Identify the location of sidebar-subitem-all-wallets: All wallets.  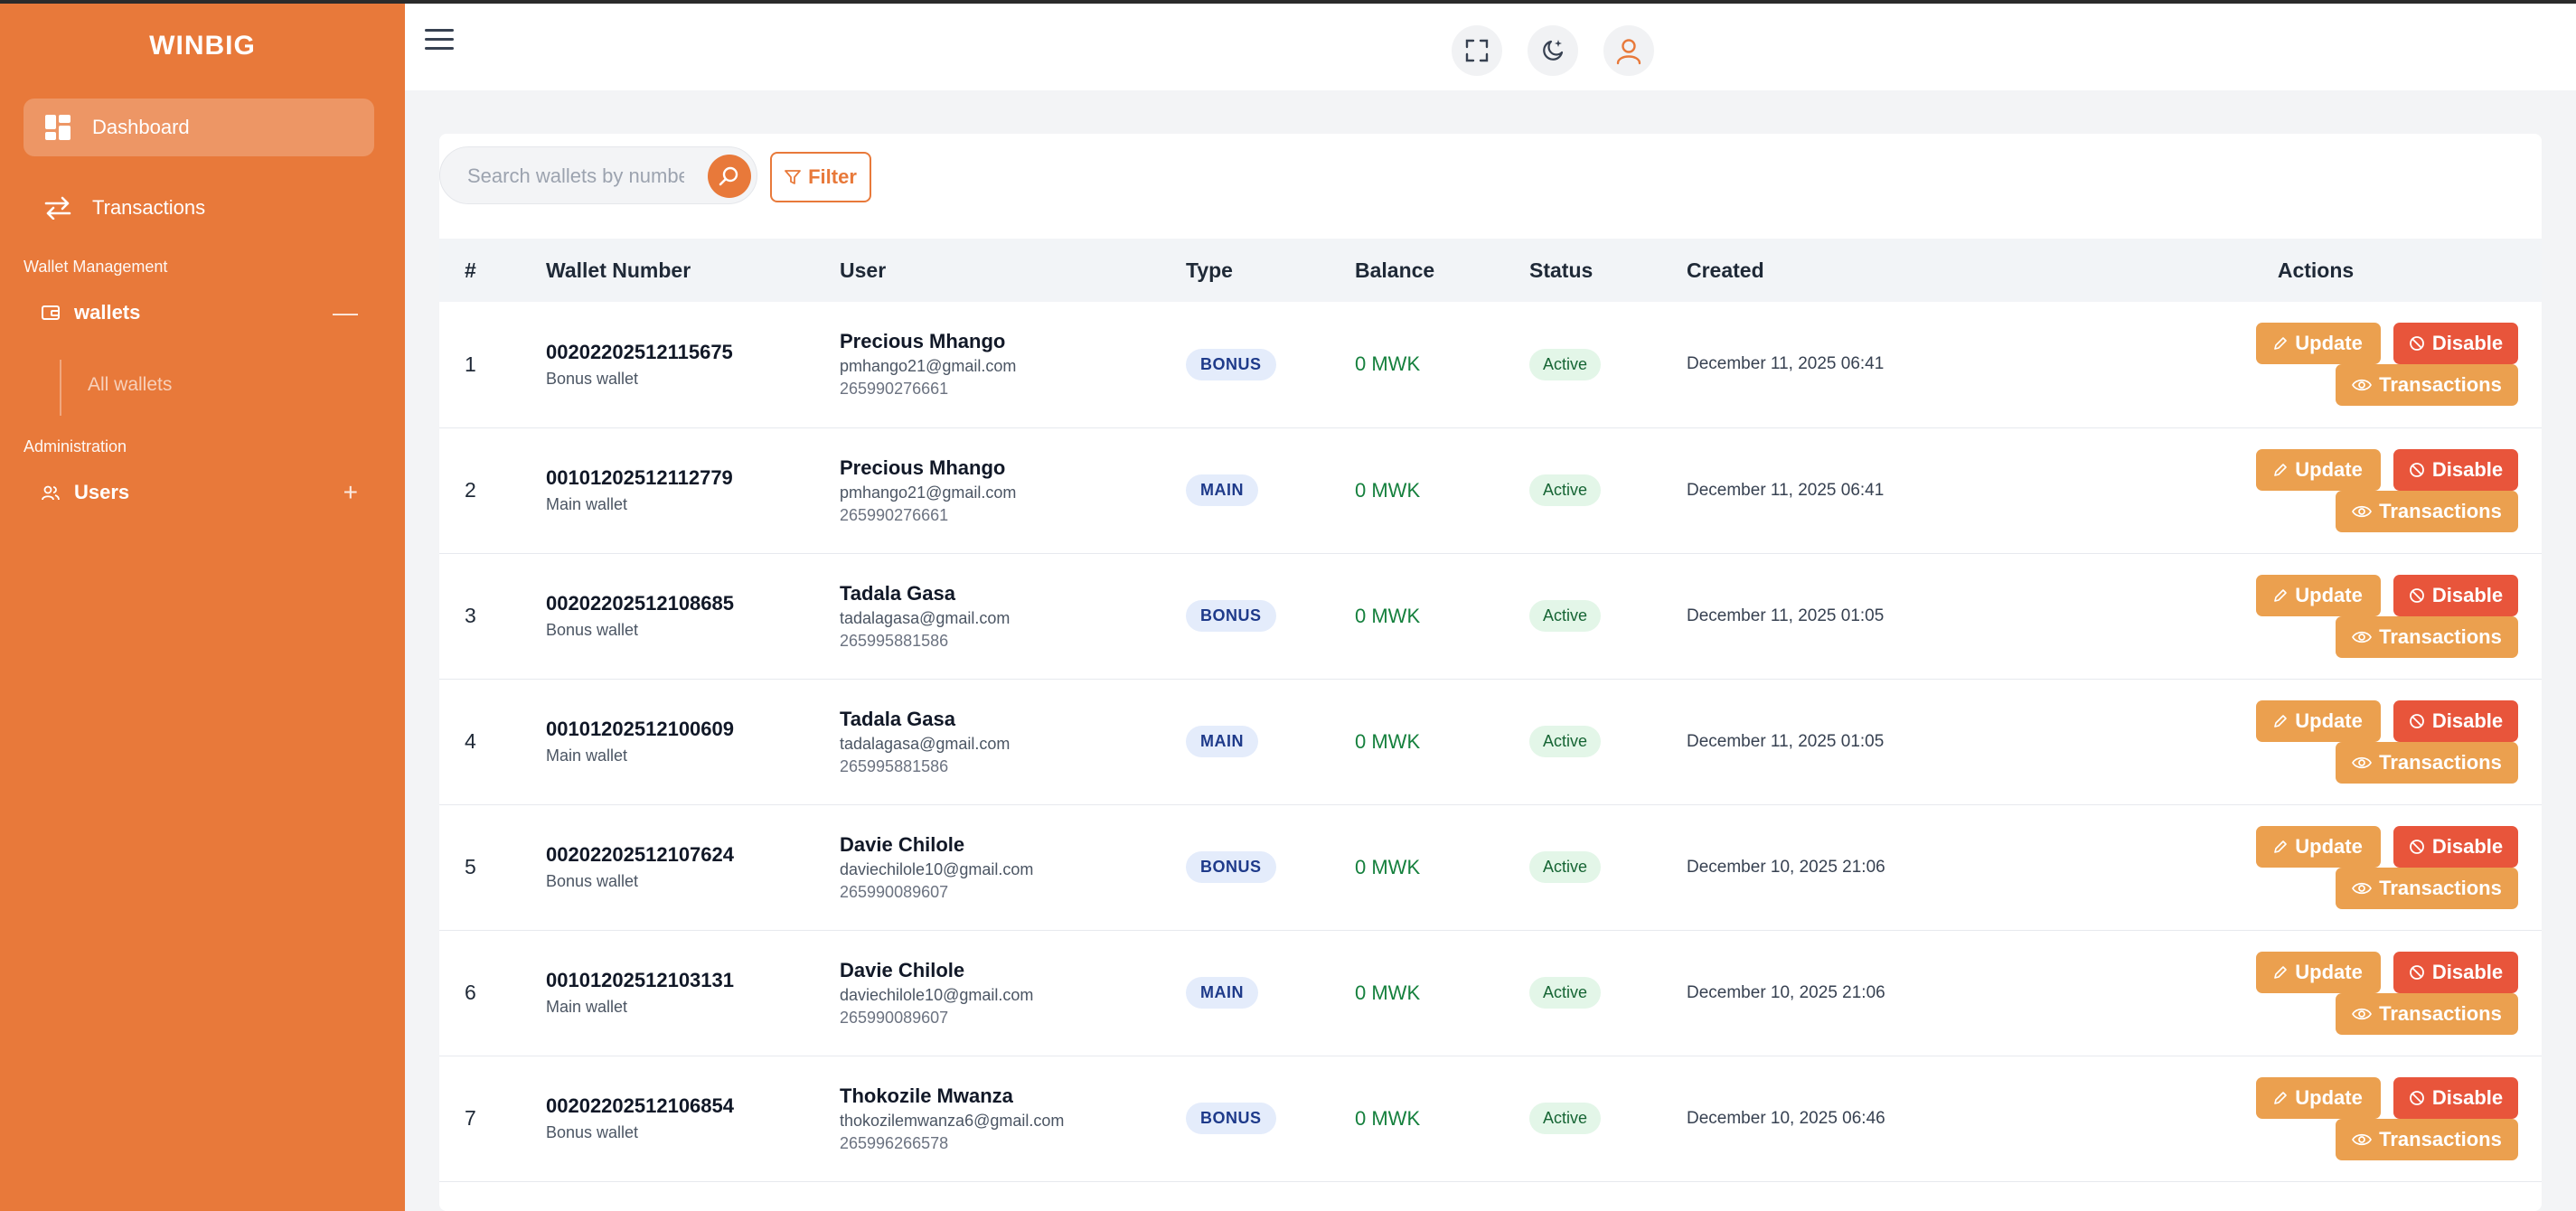
(130, 384).